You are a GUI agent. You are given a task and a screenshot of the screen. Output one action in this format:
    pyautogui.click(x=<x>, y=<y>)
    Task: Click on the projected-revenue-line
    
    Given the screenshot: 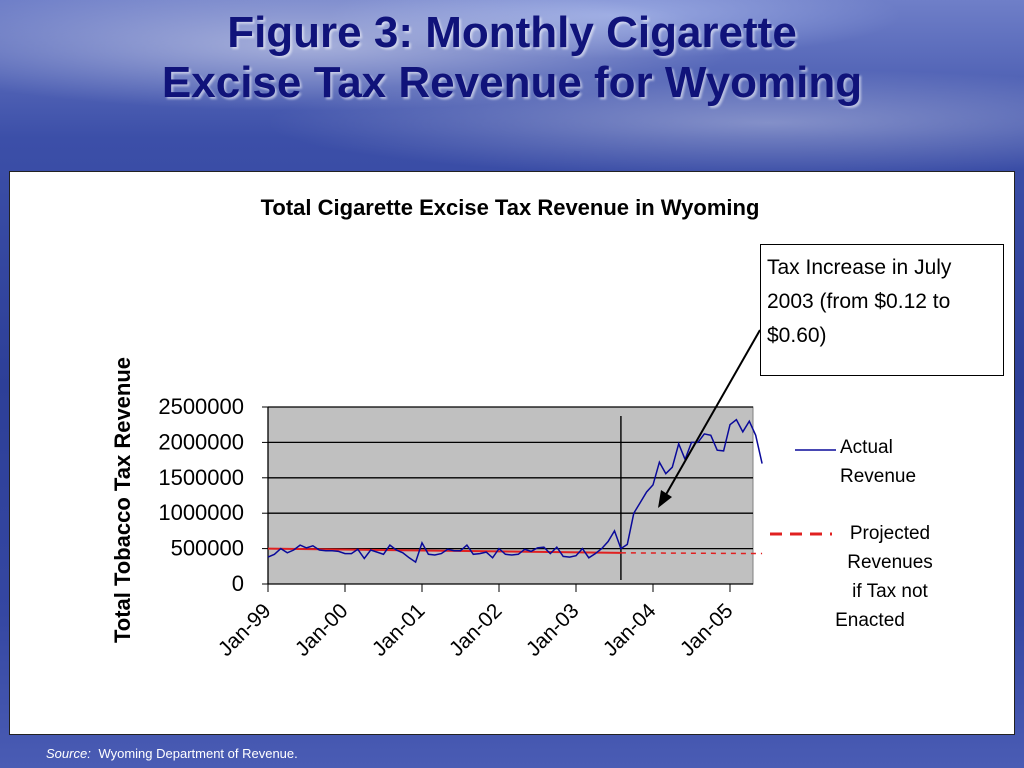 What is the action you would take?
    pyautogui.click(x=691, y=553)
    